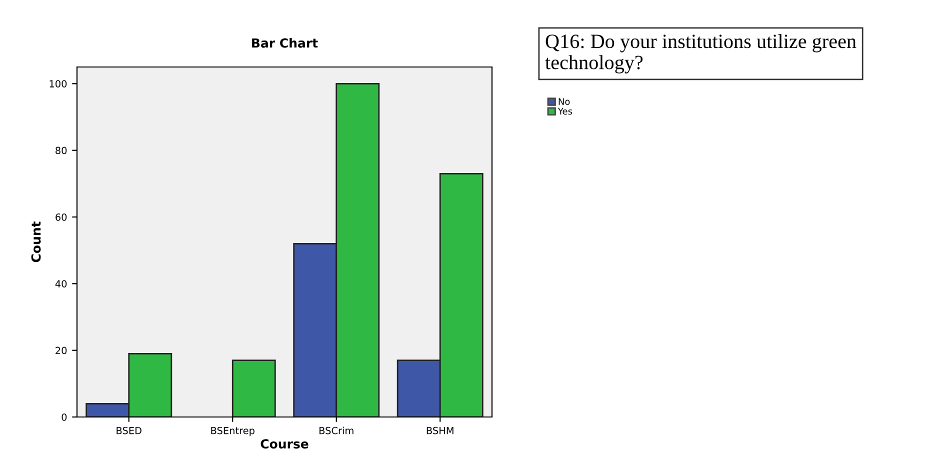  I want to click on x-tick-label: BSCrim, so click(337, 430).